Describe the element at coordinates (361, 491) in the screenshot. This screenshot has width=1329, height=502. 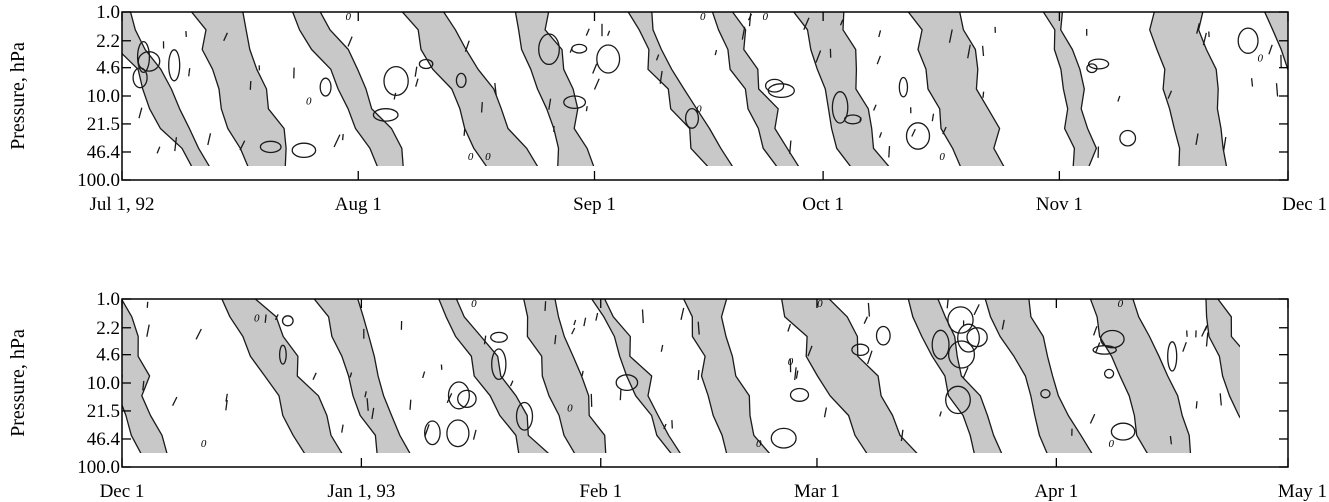
I see `x-tick-label: Jan 1, 93` at that location.